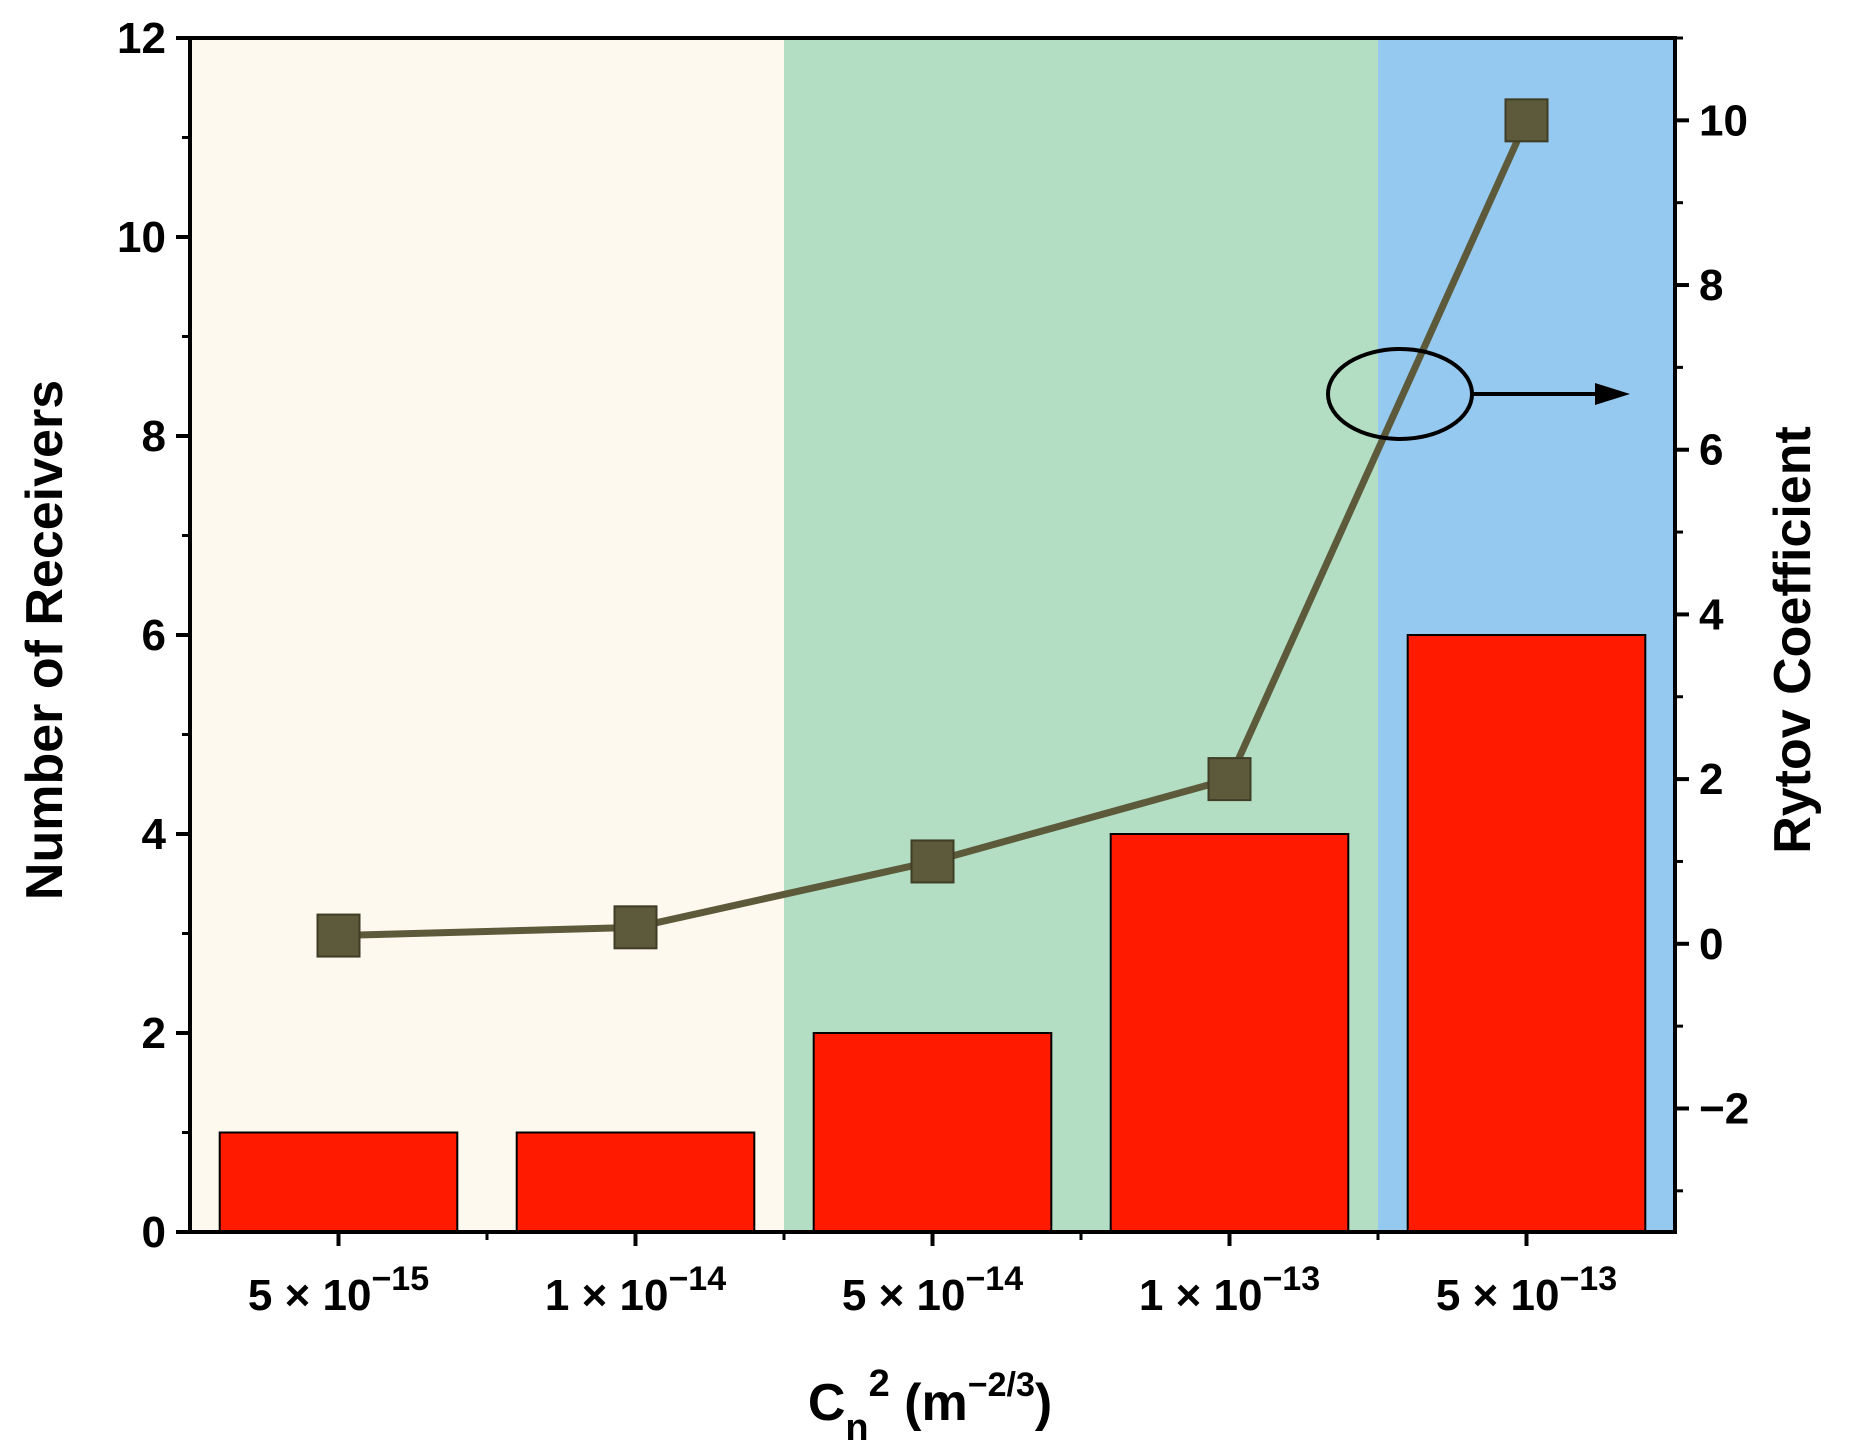 The width and height of the screenshot is (1859, 1444). I want to click on x-axis-title-unit-sup: −2/3, so click(1001, 1385).